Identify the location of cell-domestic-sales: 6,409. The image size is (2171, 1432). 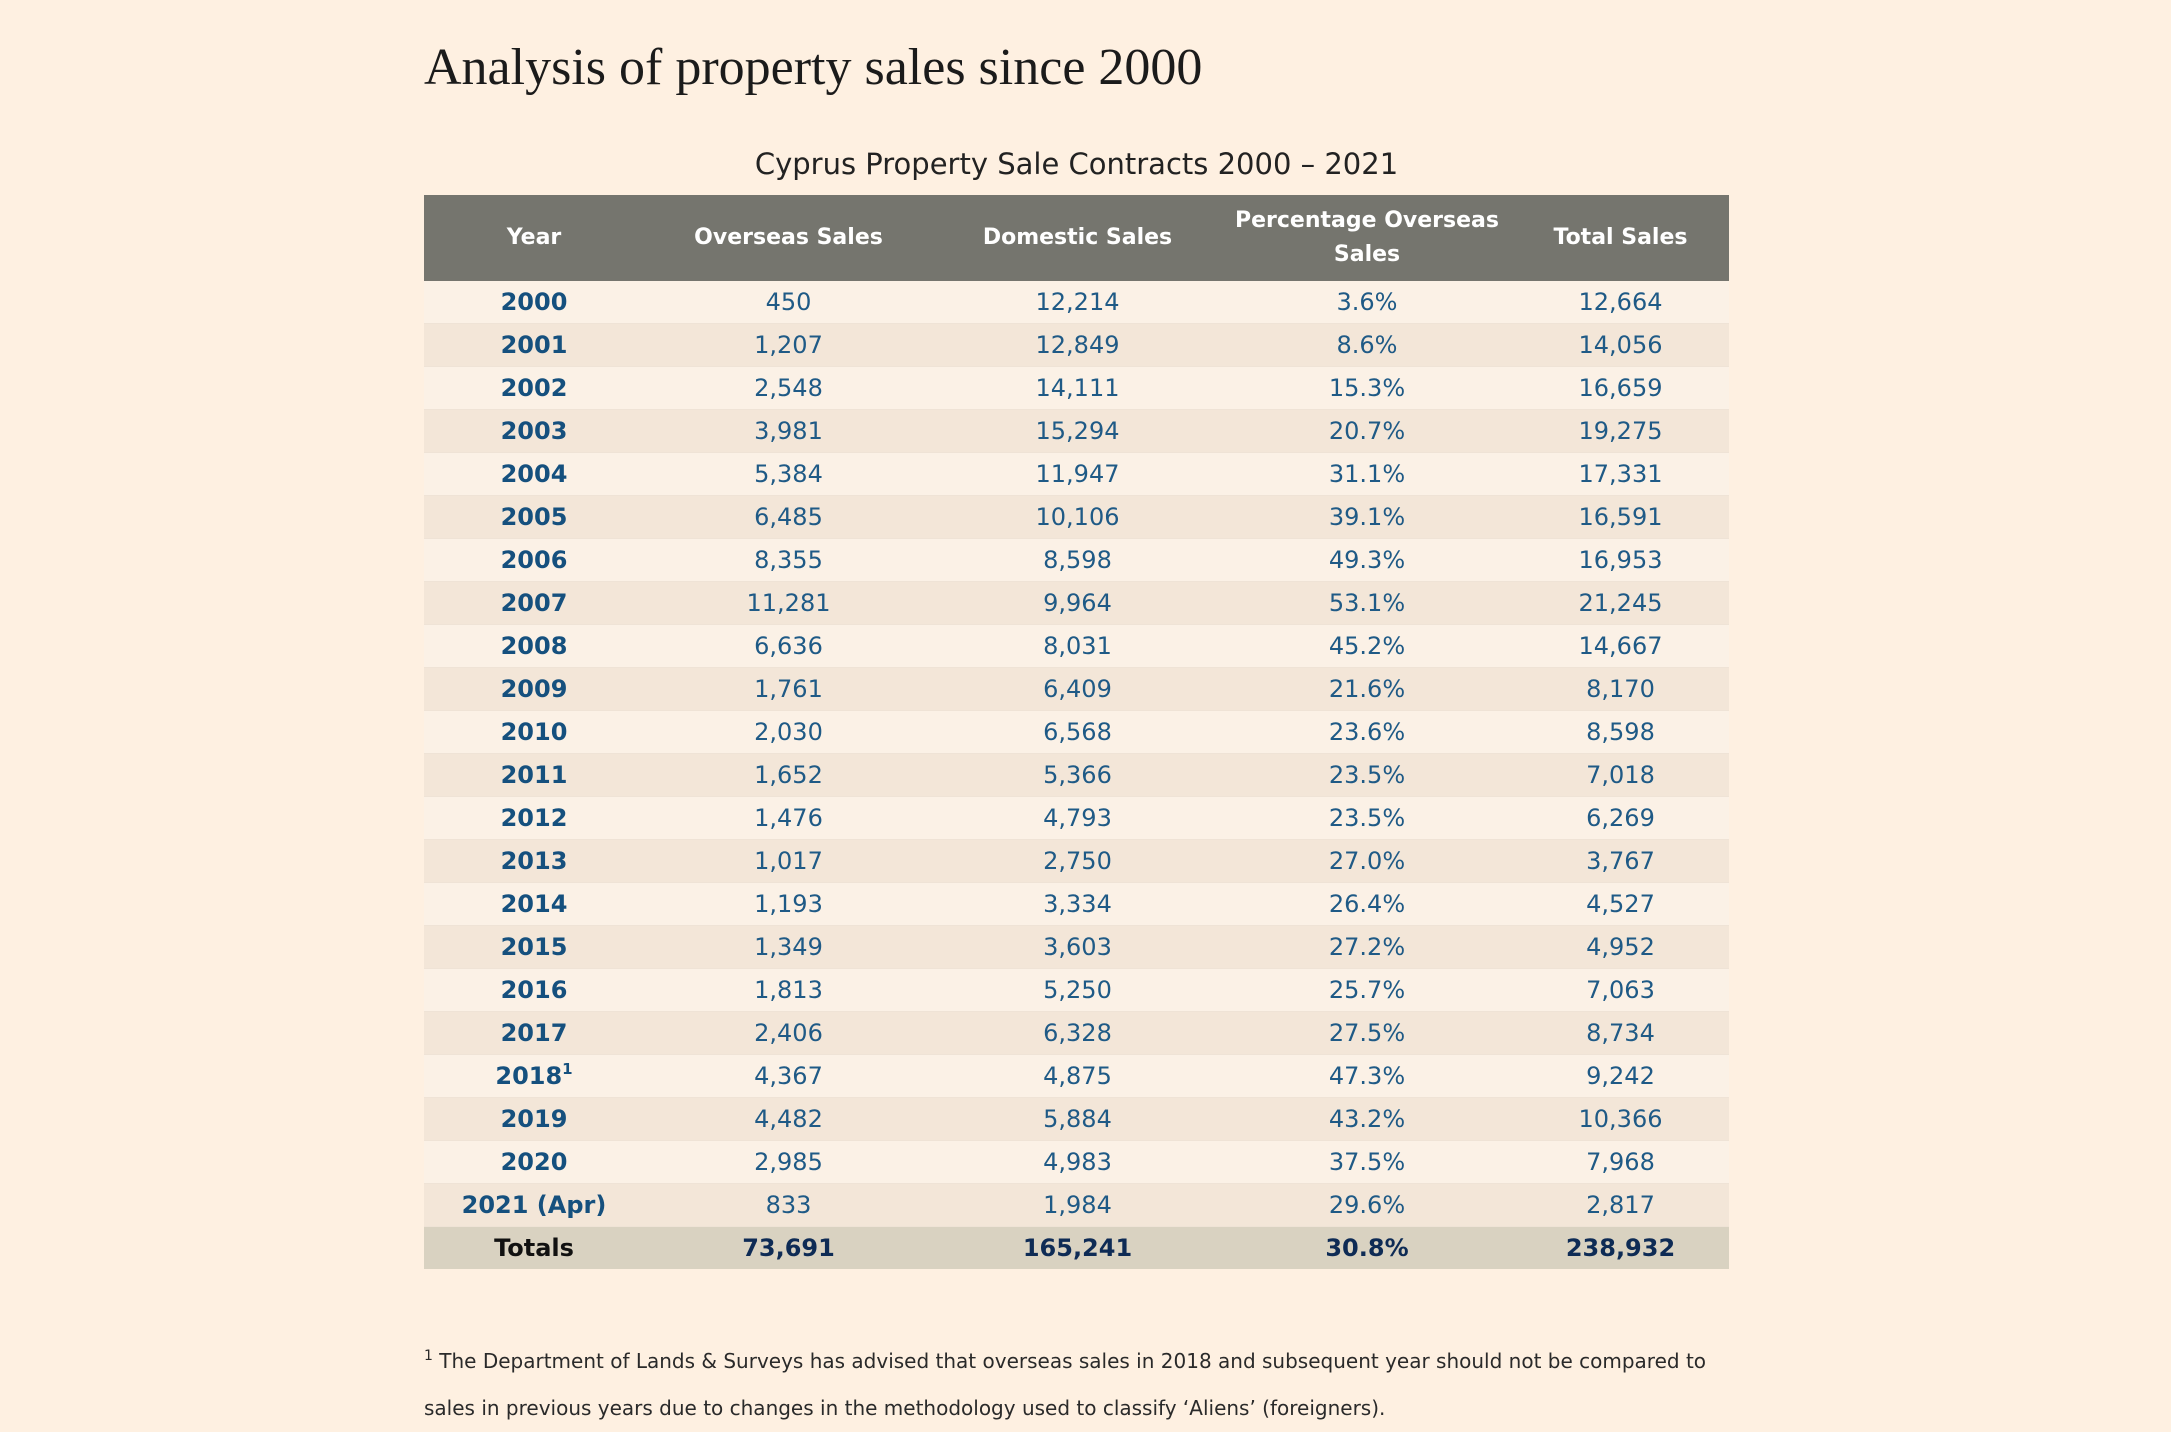
(1077, 689).